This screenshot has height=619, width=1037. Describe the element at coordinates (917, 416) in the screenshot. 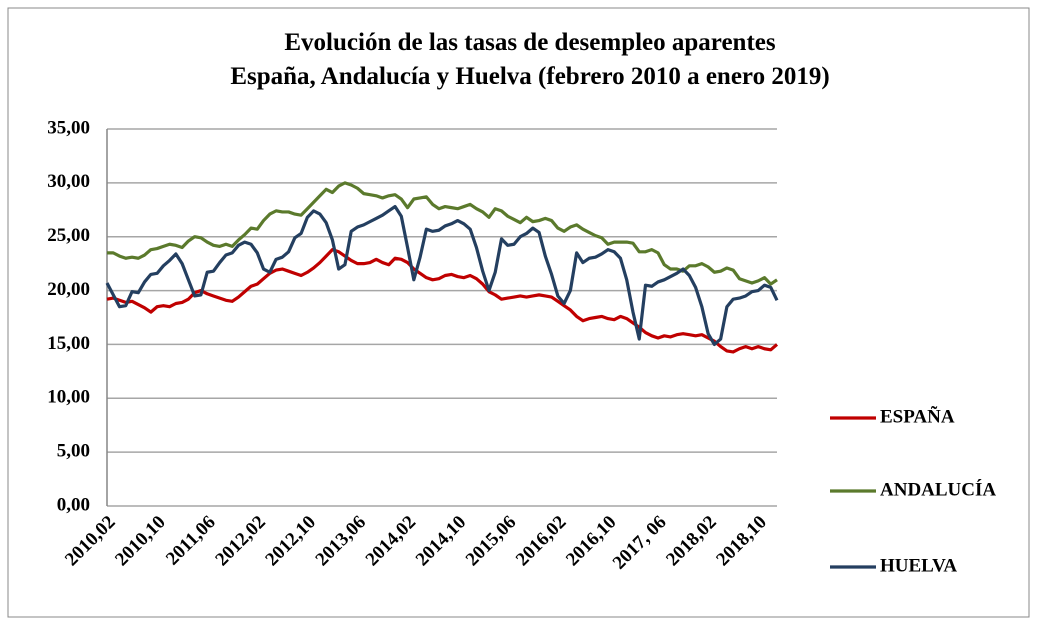

I see `legend-label: ESPAÑA` at that location.